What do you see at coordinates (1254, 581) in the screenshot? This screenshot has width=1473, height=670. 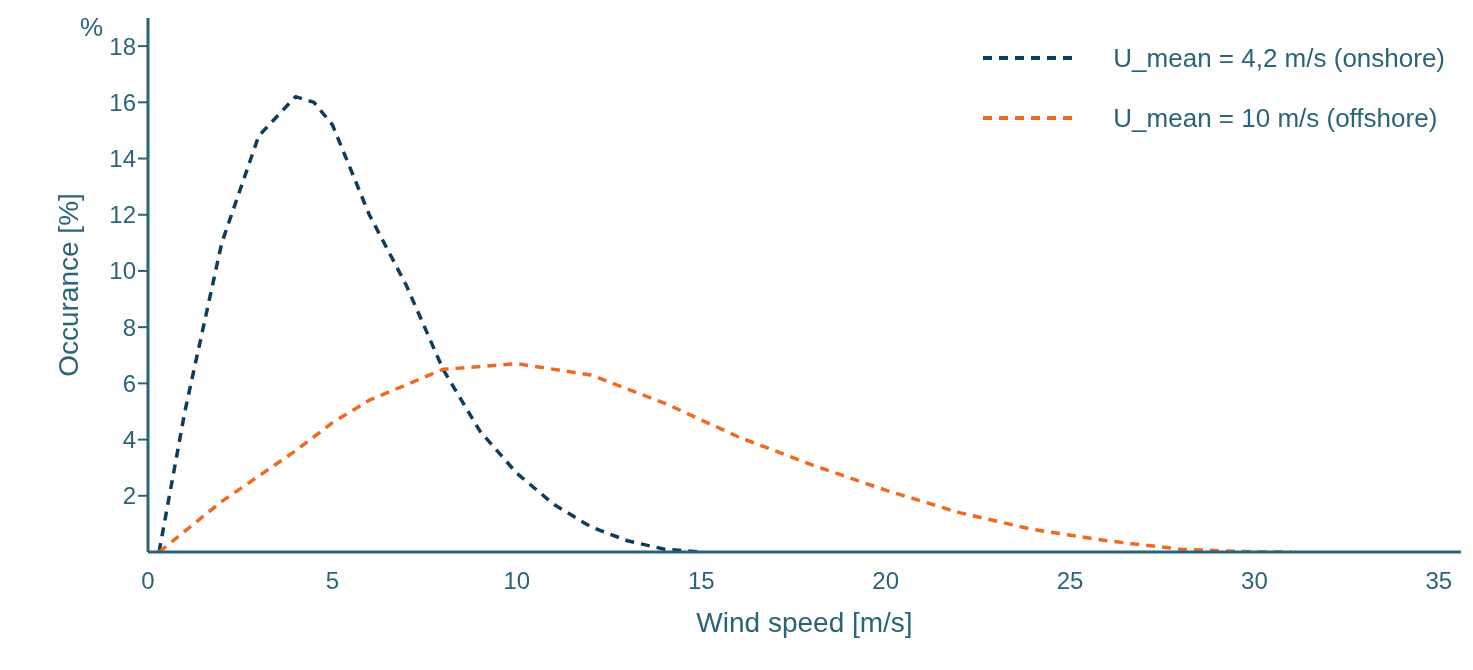 I see `x-tick-label: 30` at bounding box center [1254, 581].